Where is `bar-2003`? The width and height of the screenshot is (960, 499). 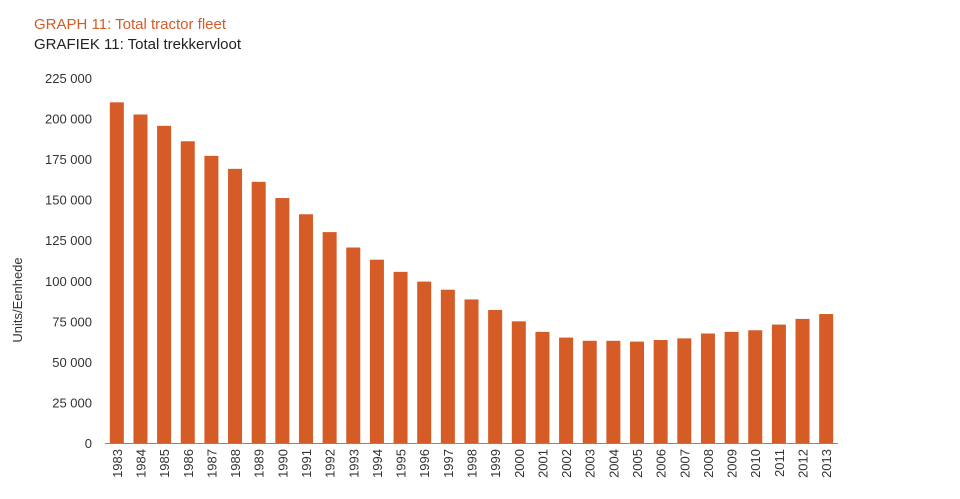
bar-2003 is located at coordinates (589, 391).